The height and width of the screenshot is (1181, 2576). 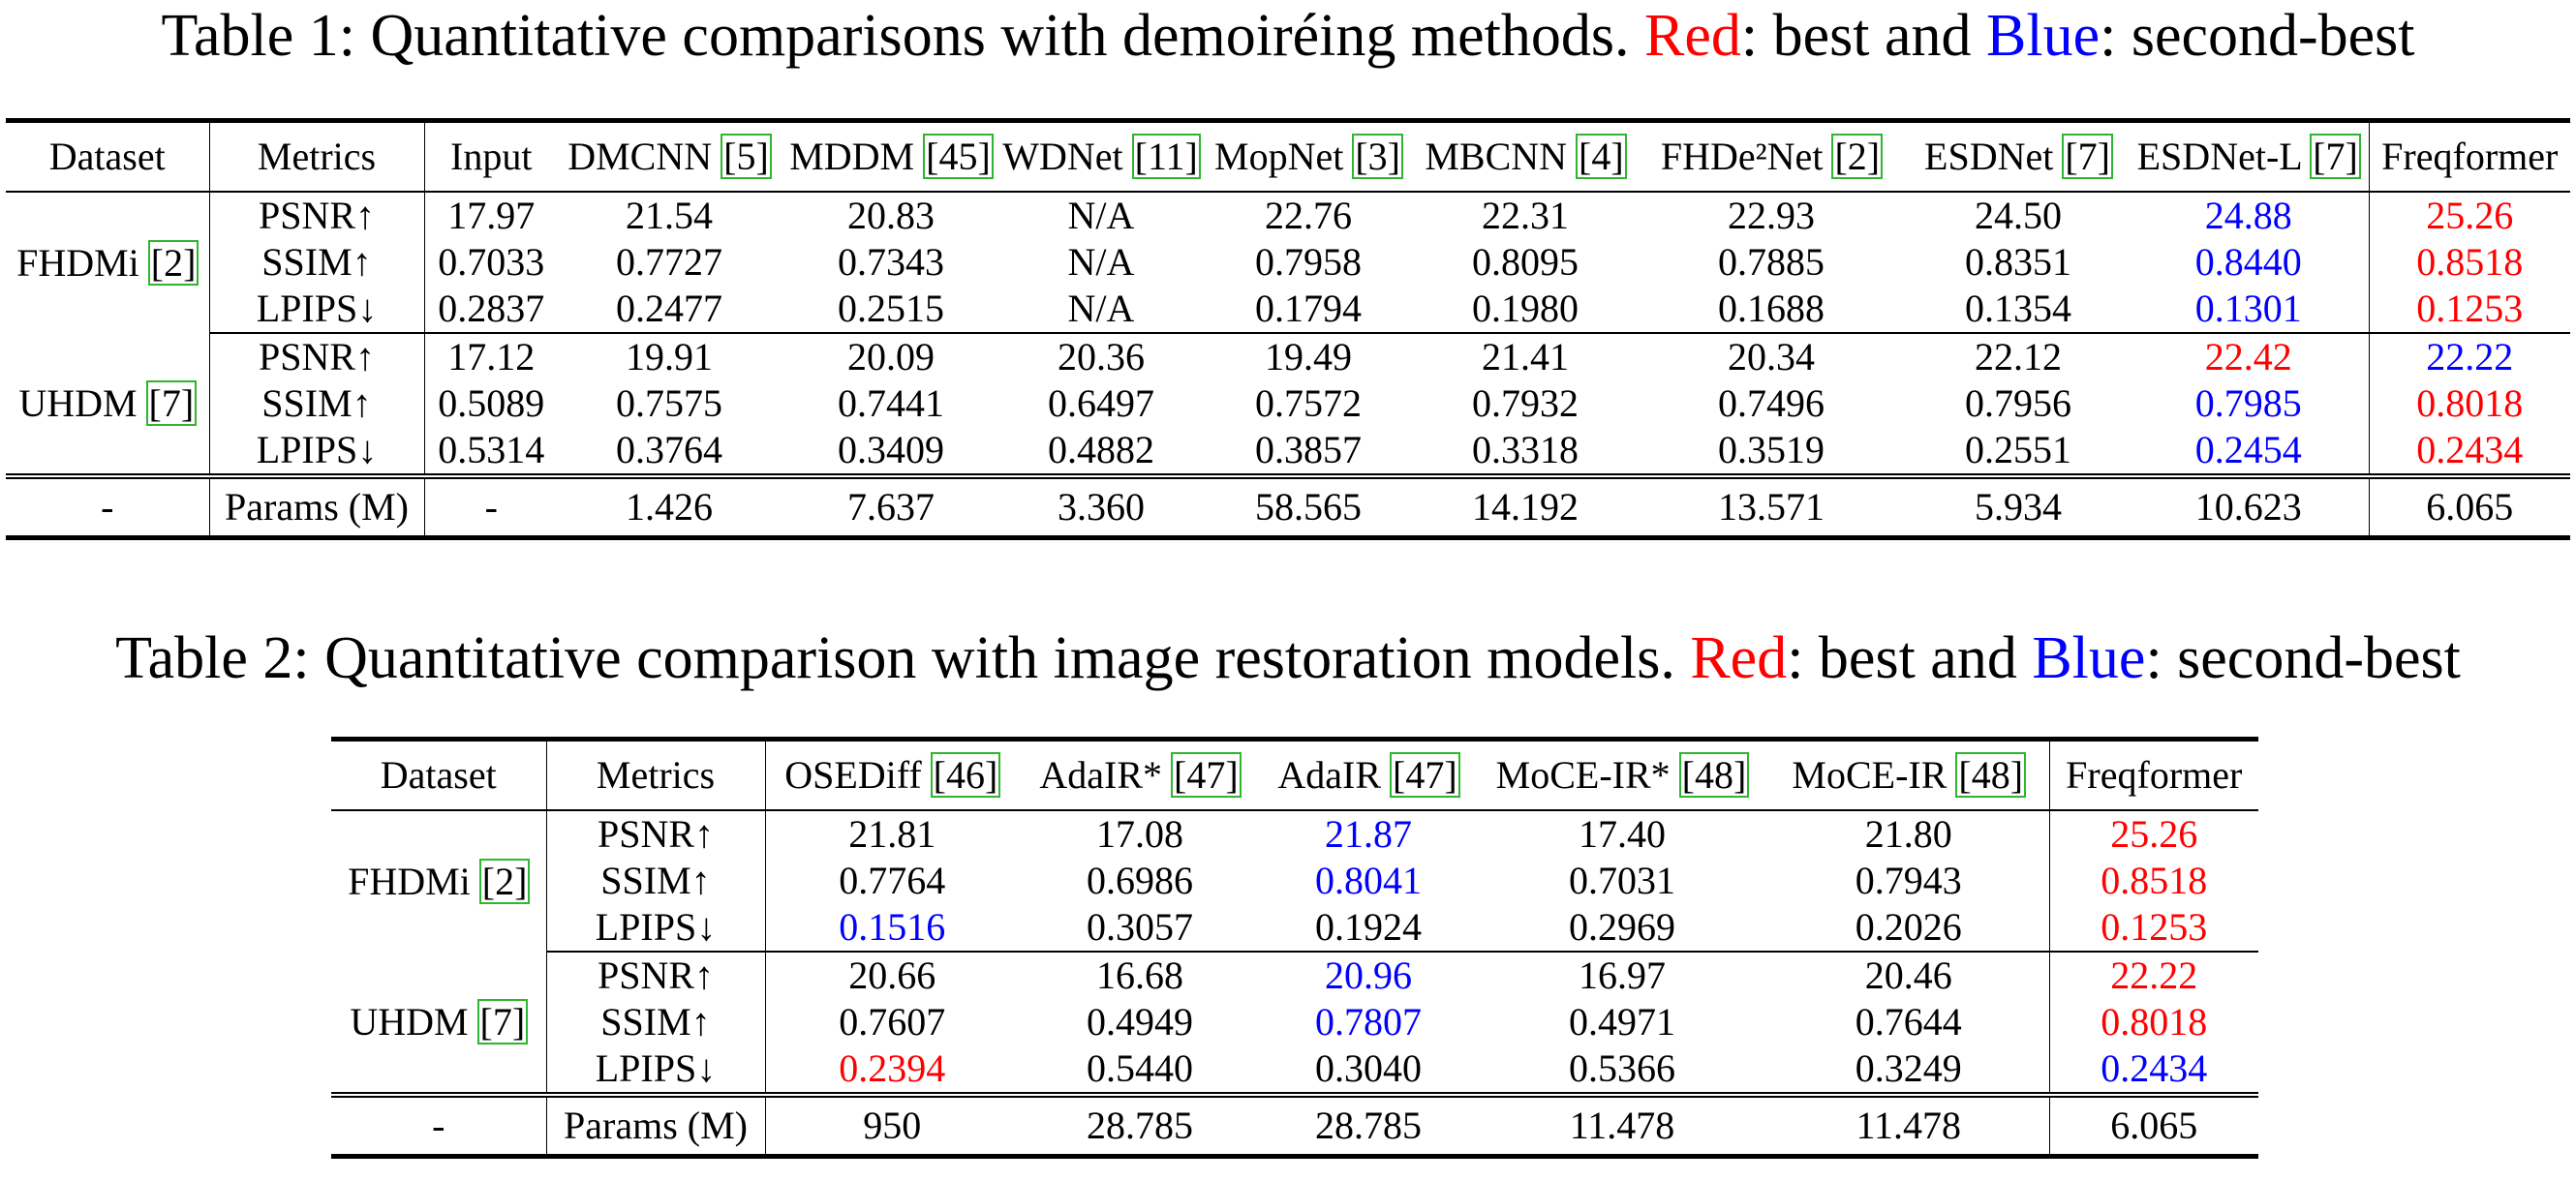 What do you see at coordinates (858, 775) in the screenshot?
I see `method-name: OSEDiff` at bounding box center [858, 775].